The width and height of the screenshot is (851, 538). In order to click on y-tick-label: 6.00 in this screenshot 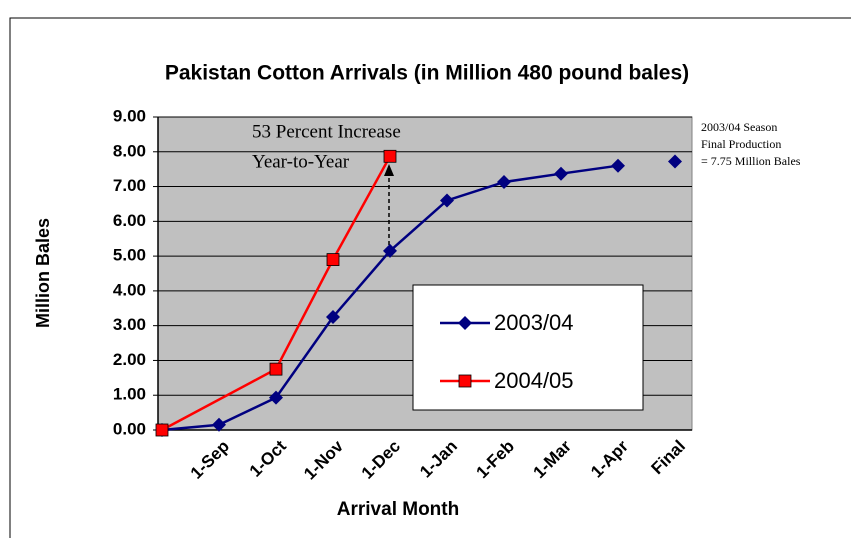, I will do `click(129, 220)`.